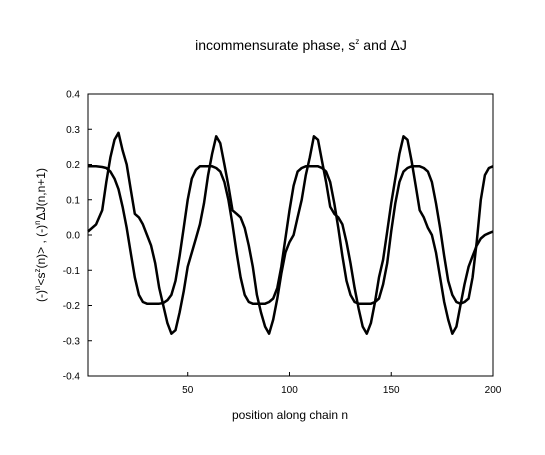 Image resolution: width=545 pixels, height=455 pixels. What do you see at coordinates (41, 247) in the screenshot?
I see `y-label-part-3: (n)> , (-)` at bounding box center [41, 247].